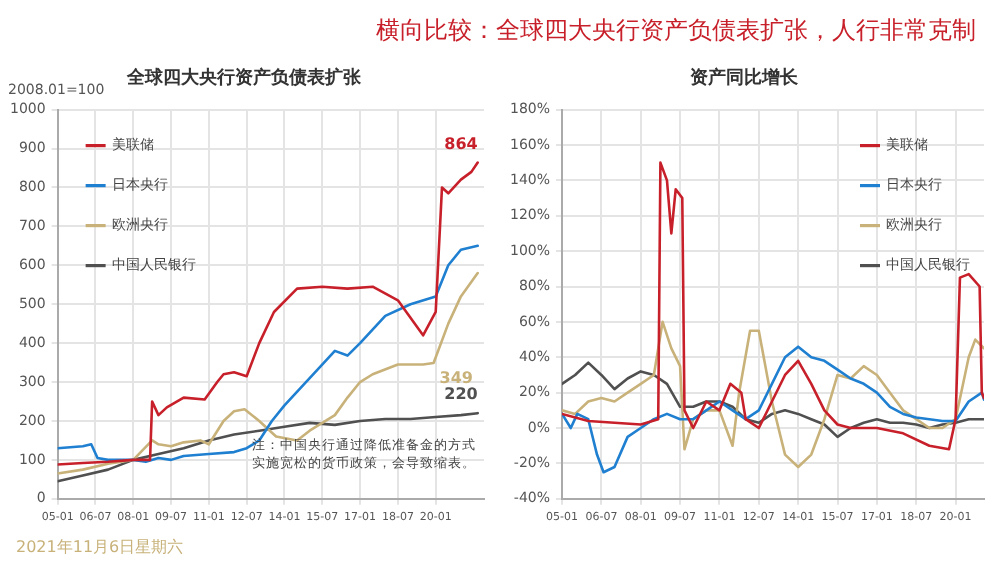 The height and width of the screenshot is (562, 1000). Describe the element at coordinates (461, 143) in the screenshot. I see `annotation: 864` at that location.